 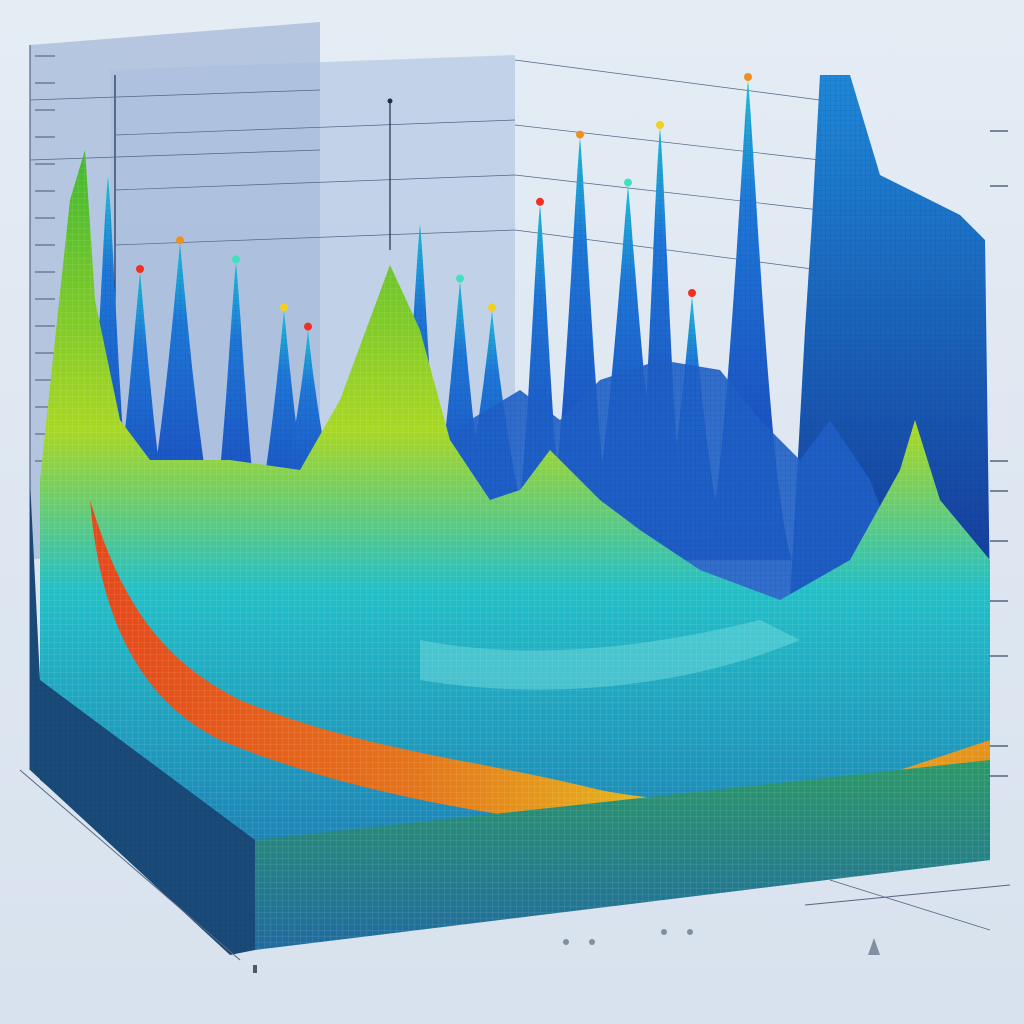 I want to click on bottom-tick-marks, so click(x=566, y=951).